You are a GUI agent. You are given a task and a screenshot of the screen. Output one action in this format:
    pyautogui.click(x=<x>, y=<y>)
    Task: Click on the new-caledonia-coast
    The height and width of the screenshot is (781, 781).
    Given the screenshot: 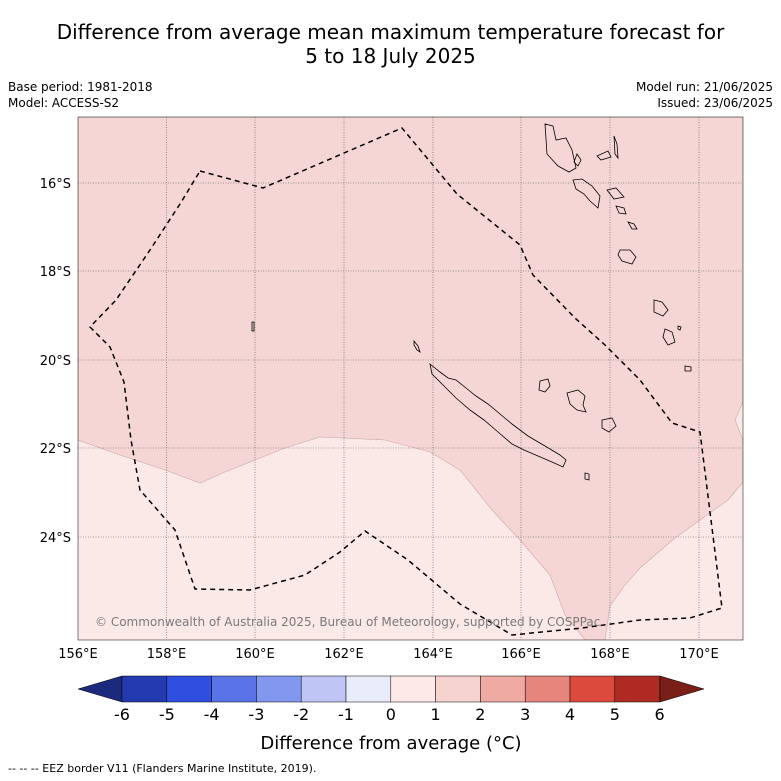 What is the action you would take?
    pyautogui.click(x=498, y=415)
    